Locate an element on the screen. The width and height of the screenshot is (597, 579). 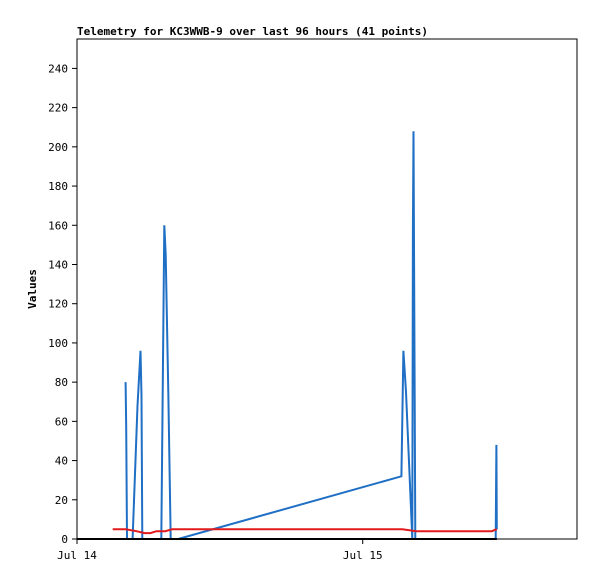
y-tick-label: 40 is located at coordinates (61, 461).